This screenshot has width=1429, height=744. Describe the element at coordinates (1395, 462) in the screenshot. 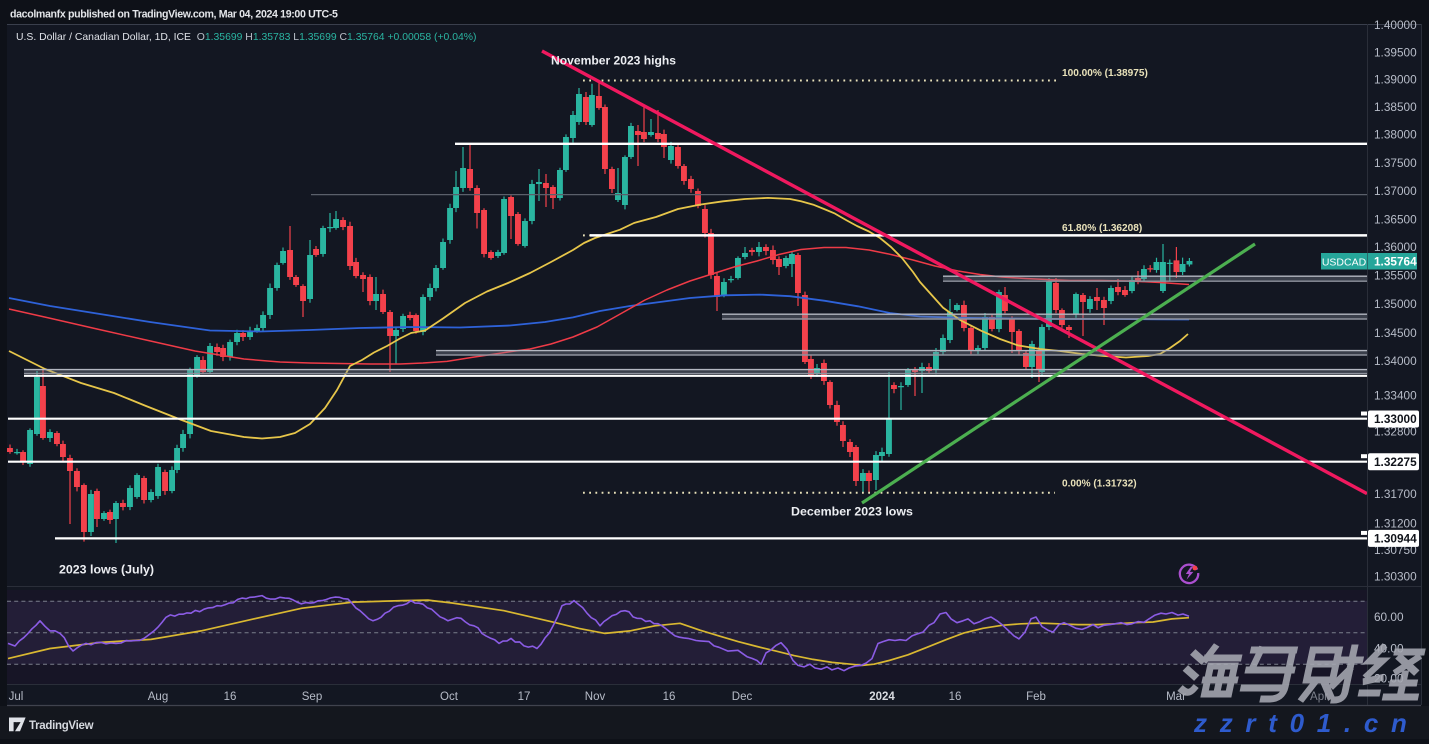

I see `svg-text: 1.32275` at that location.